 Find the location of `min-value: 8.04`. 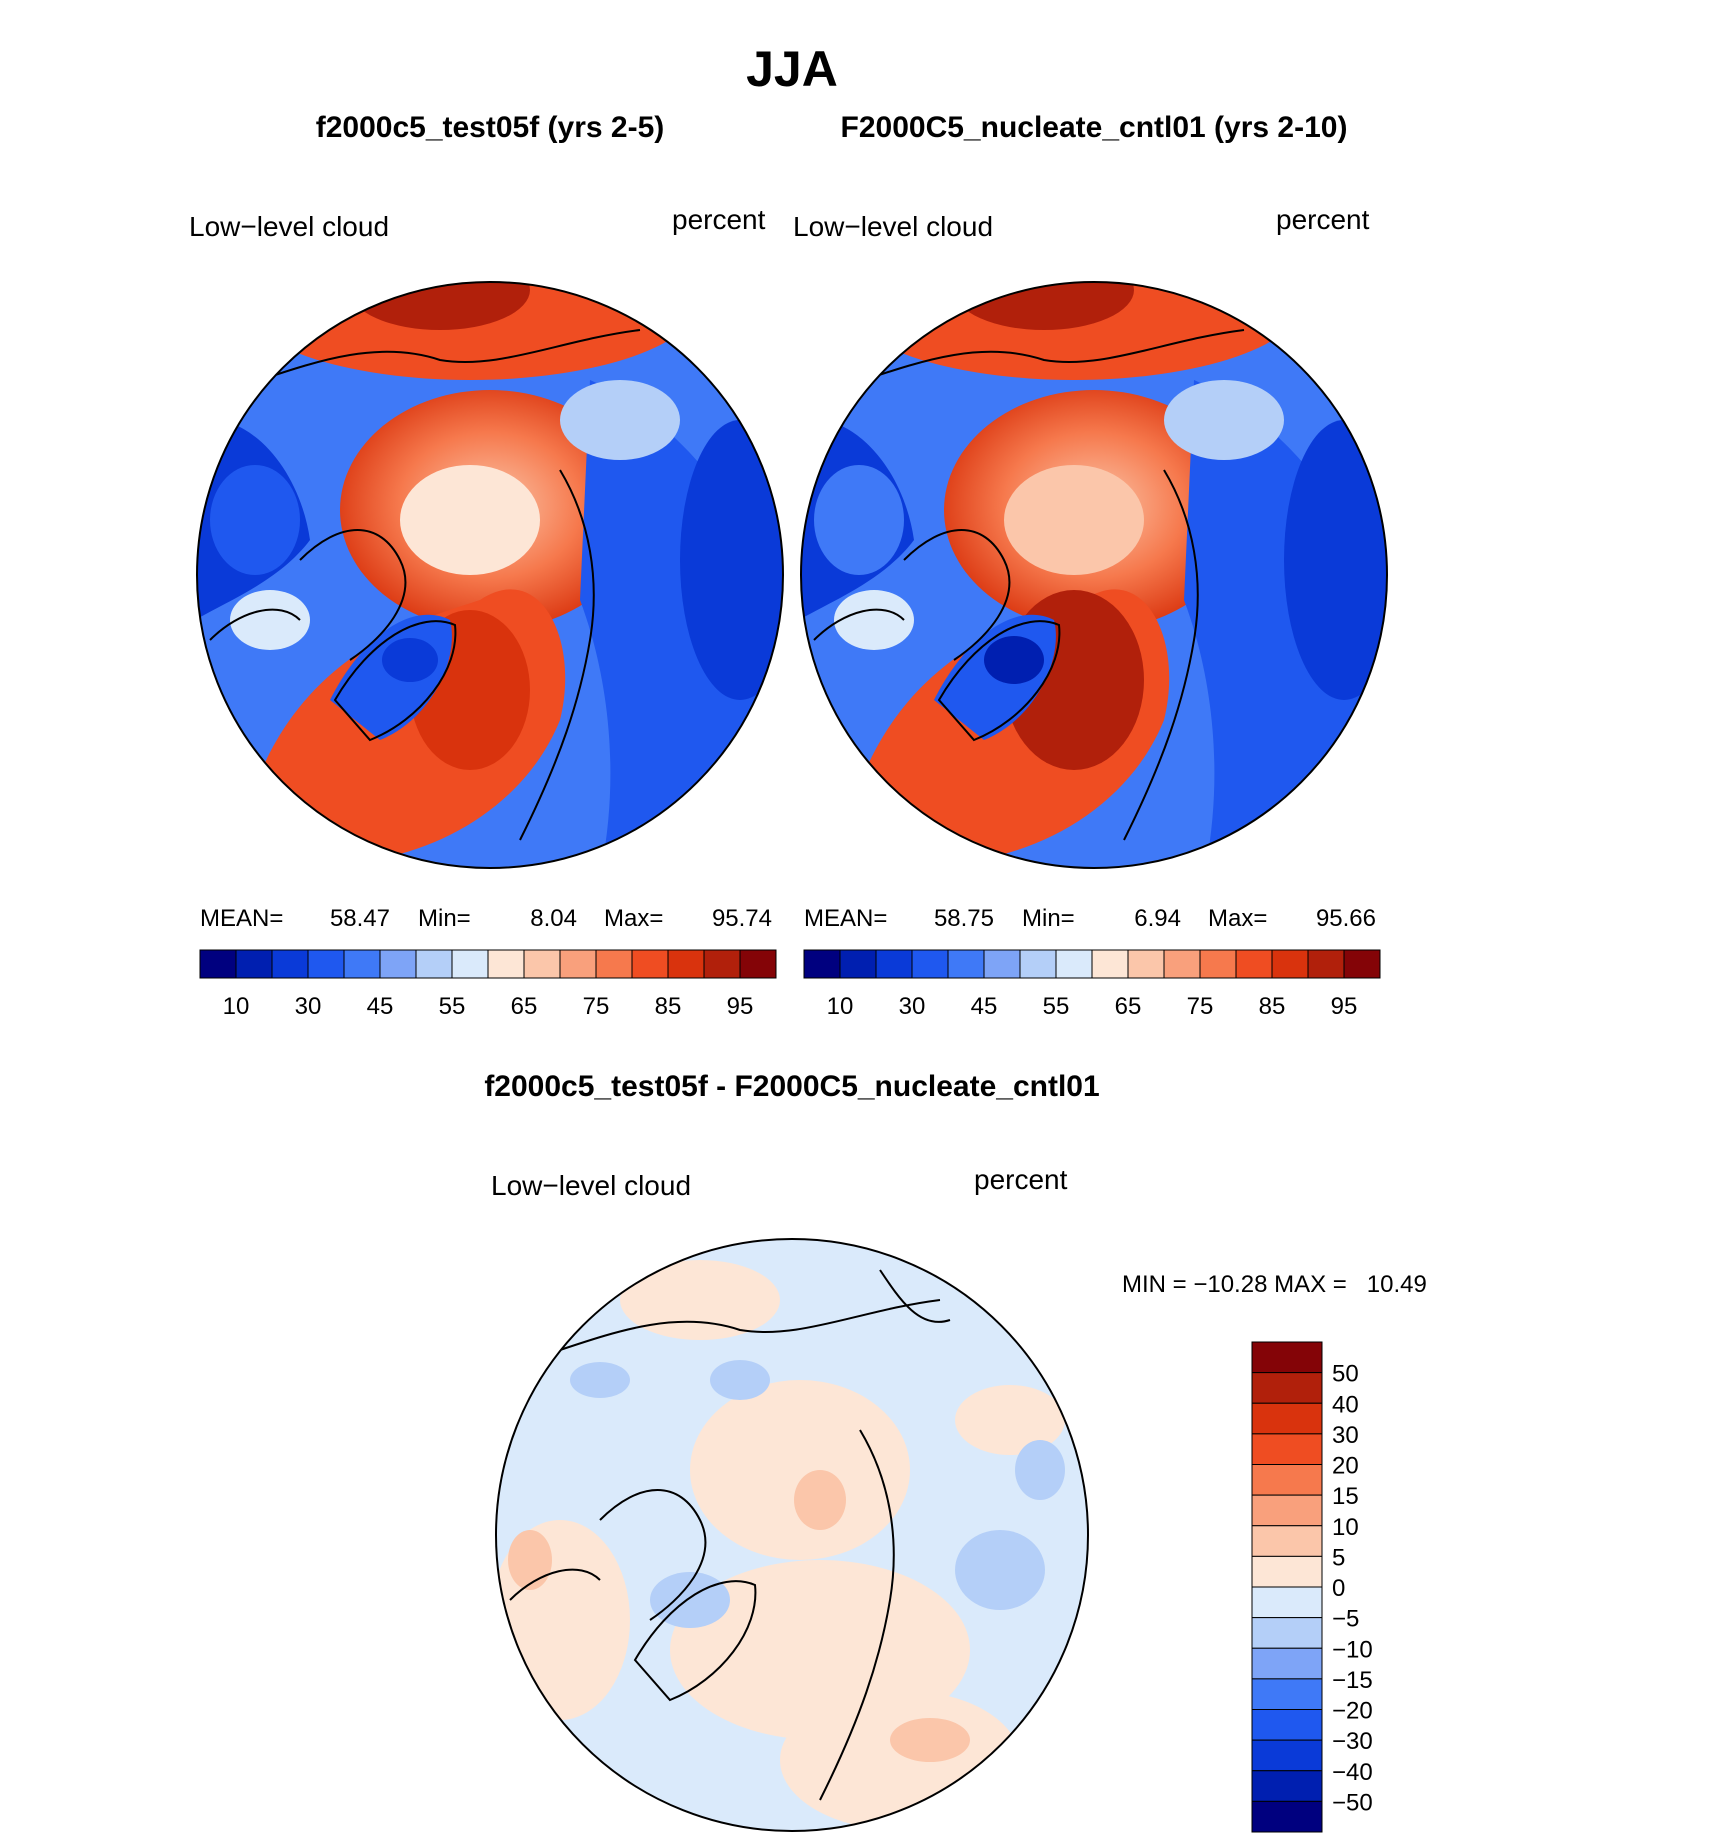

min-value: 8.04 is located at coordinates (553, 918).